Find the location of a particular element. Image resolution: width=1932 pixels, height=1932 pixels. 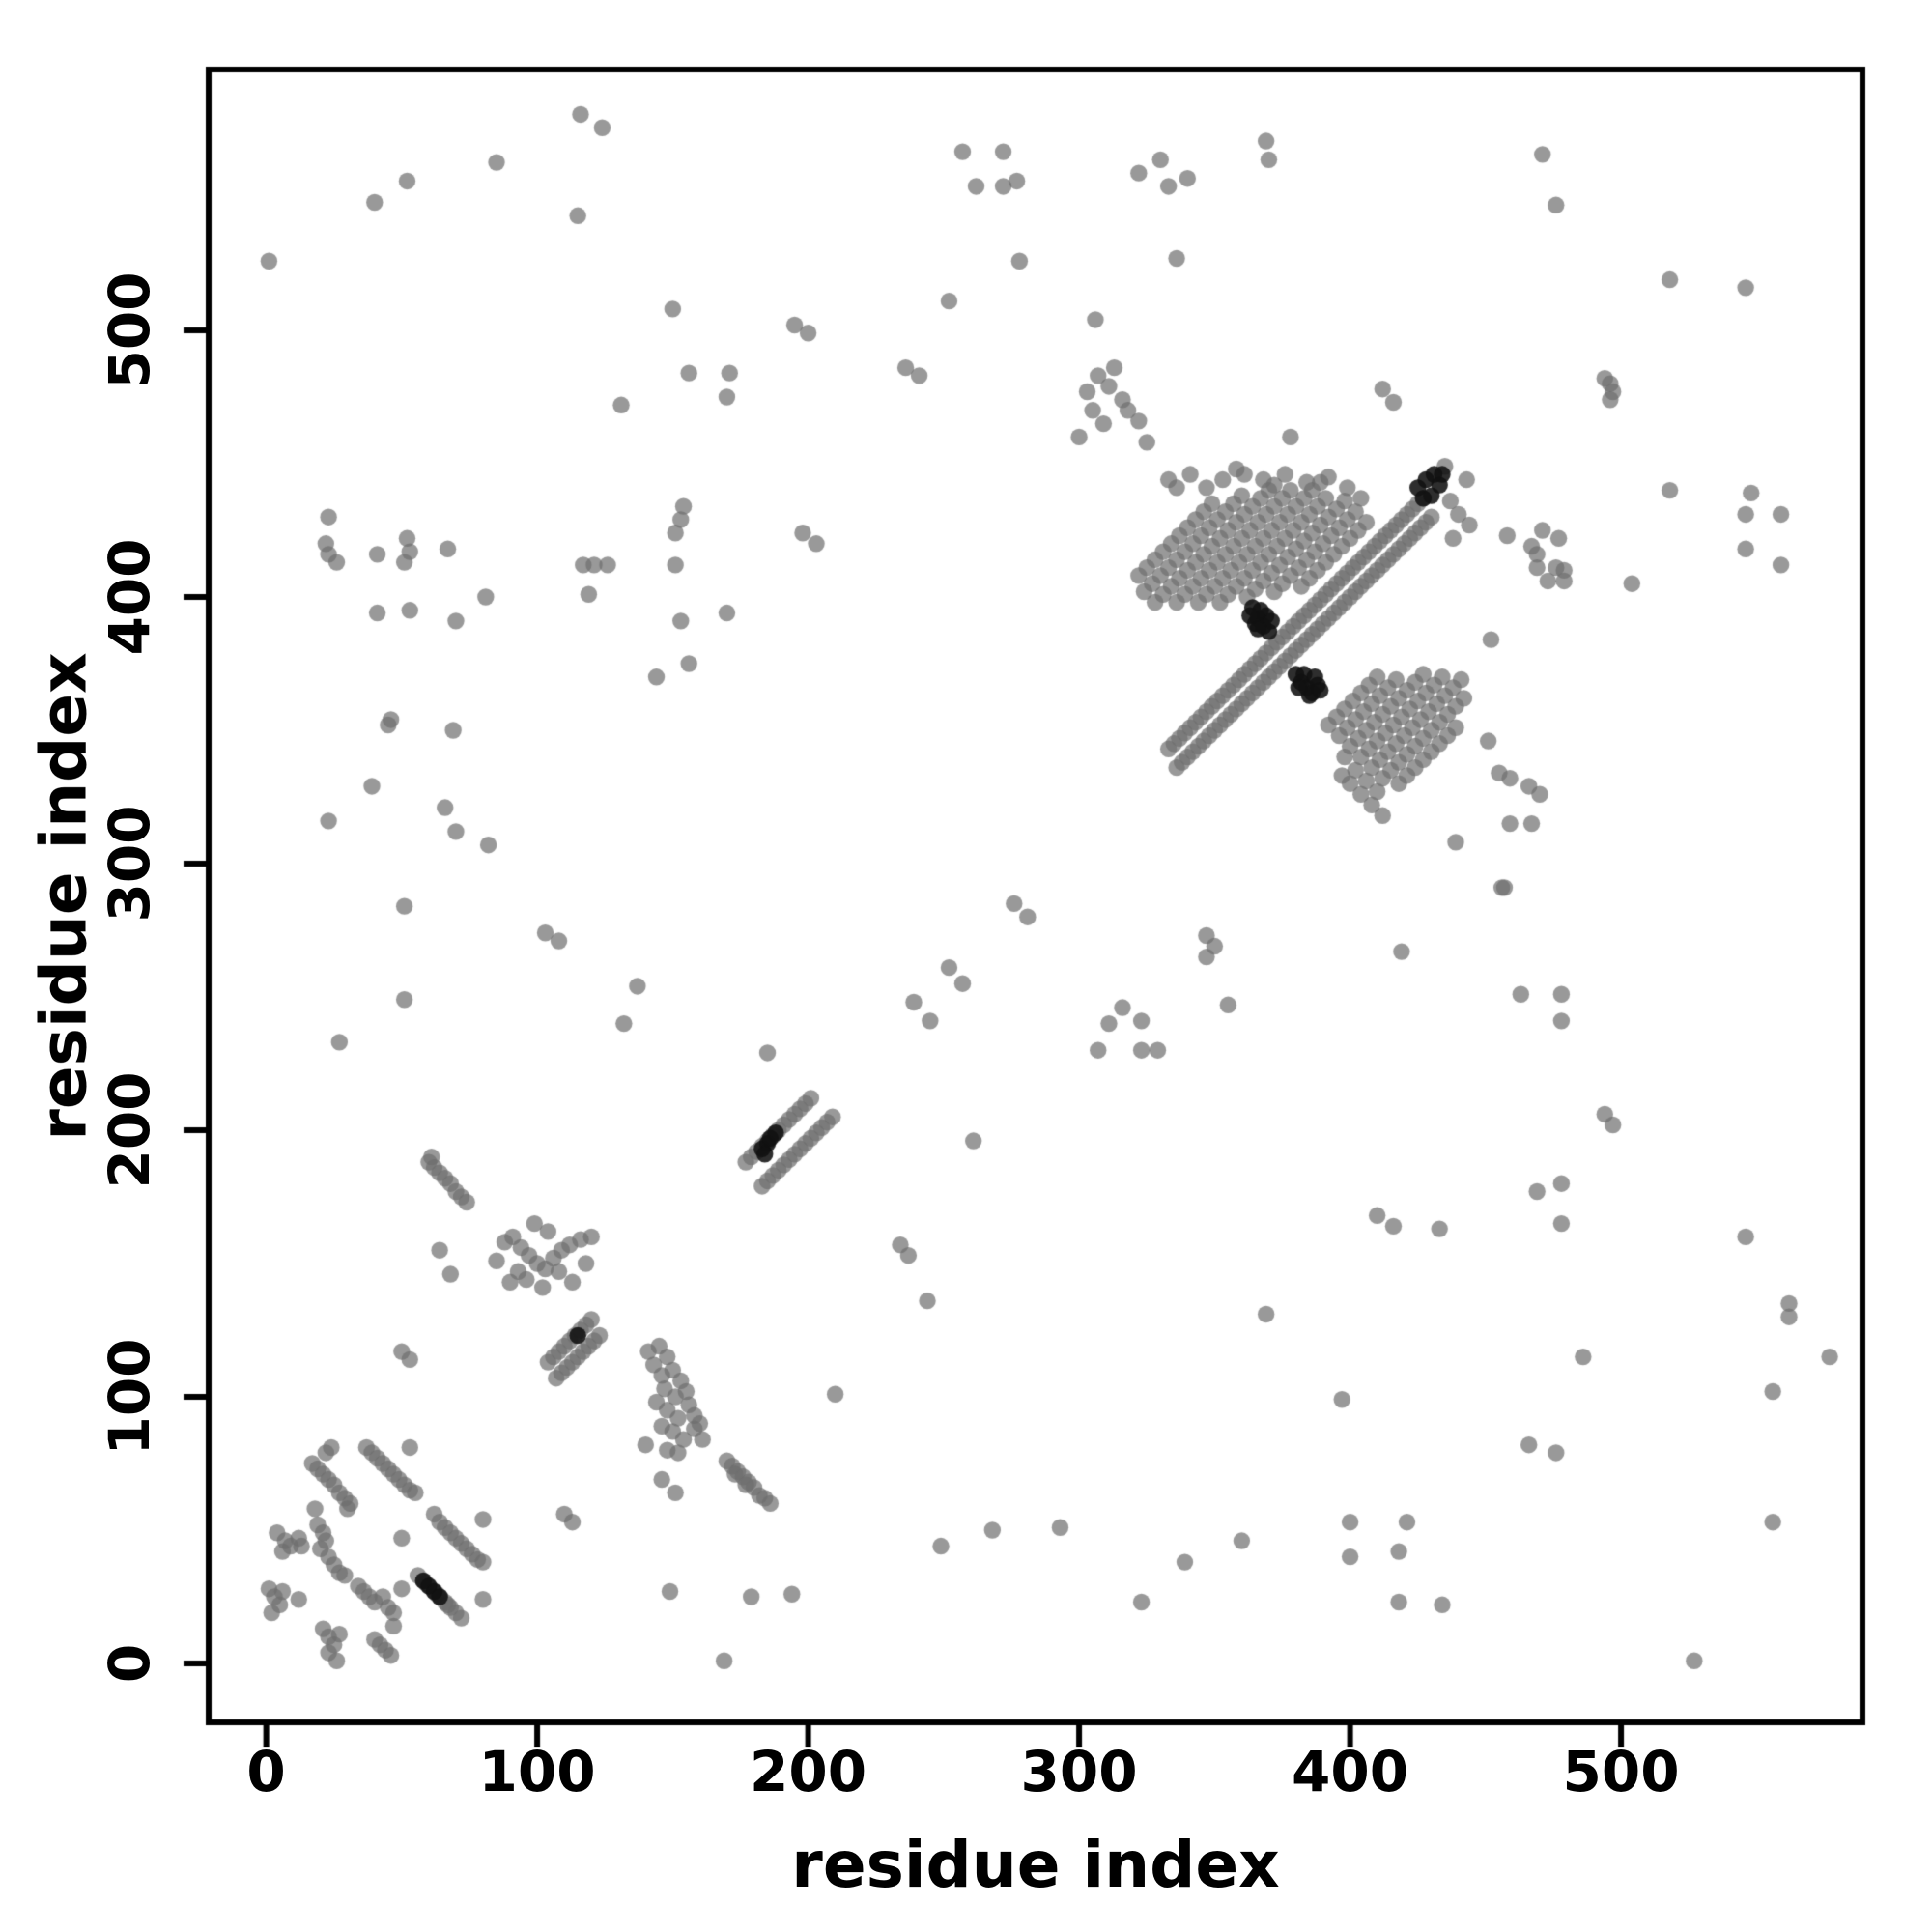

y-tick-label: 300 is located at coordinates (129, 864).